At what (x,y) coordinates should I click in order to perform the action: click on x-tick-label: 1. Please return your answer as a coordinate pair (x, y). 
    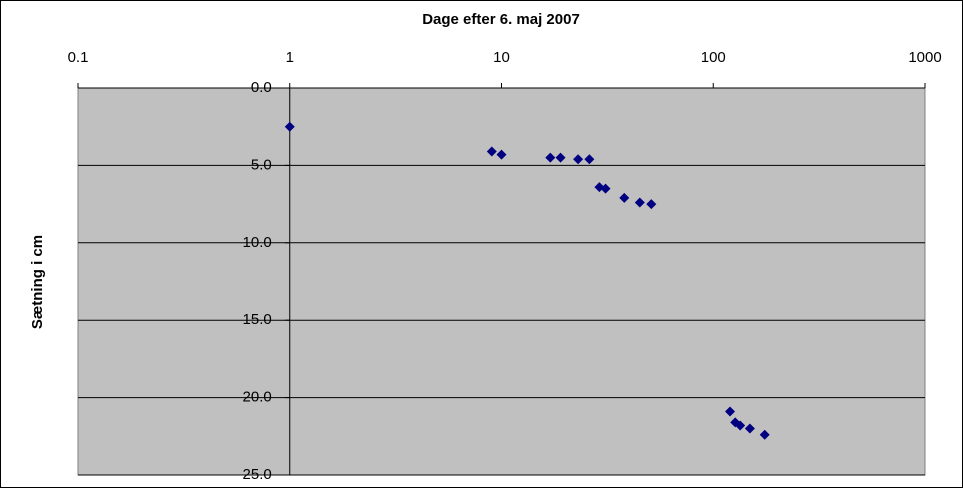
    Looking at the image, I should click on (290, 57).